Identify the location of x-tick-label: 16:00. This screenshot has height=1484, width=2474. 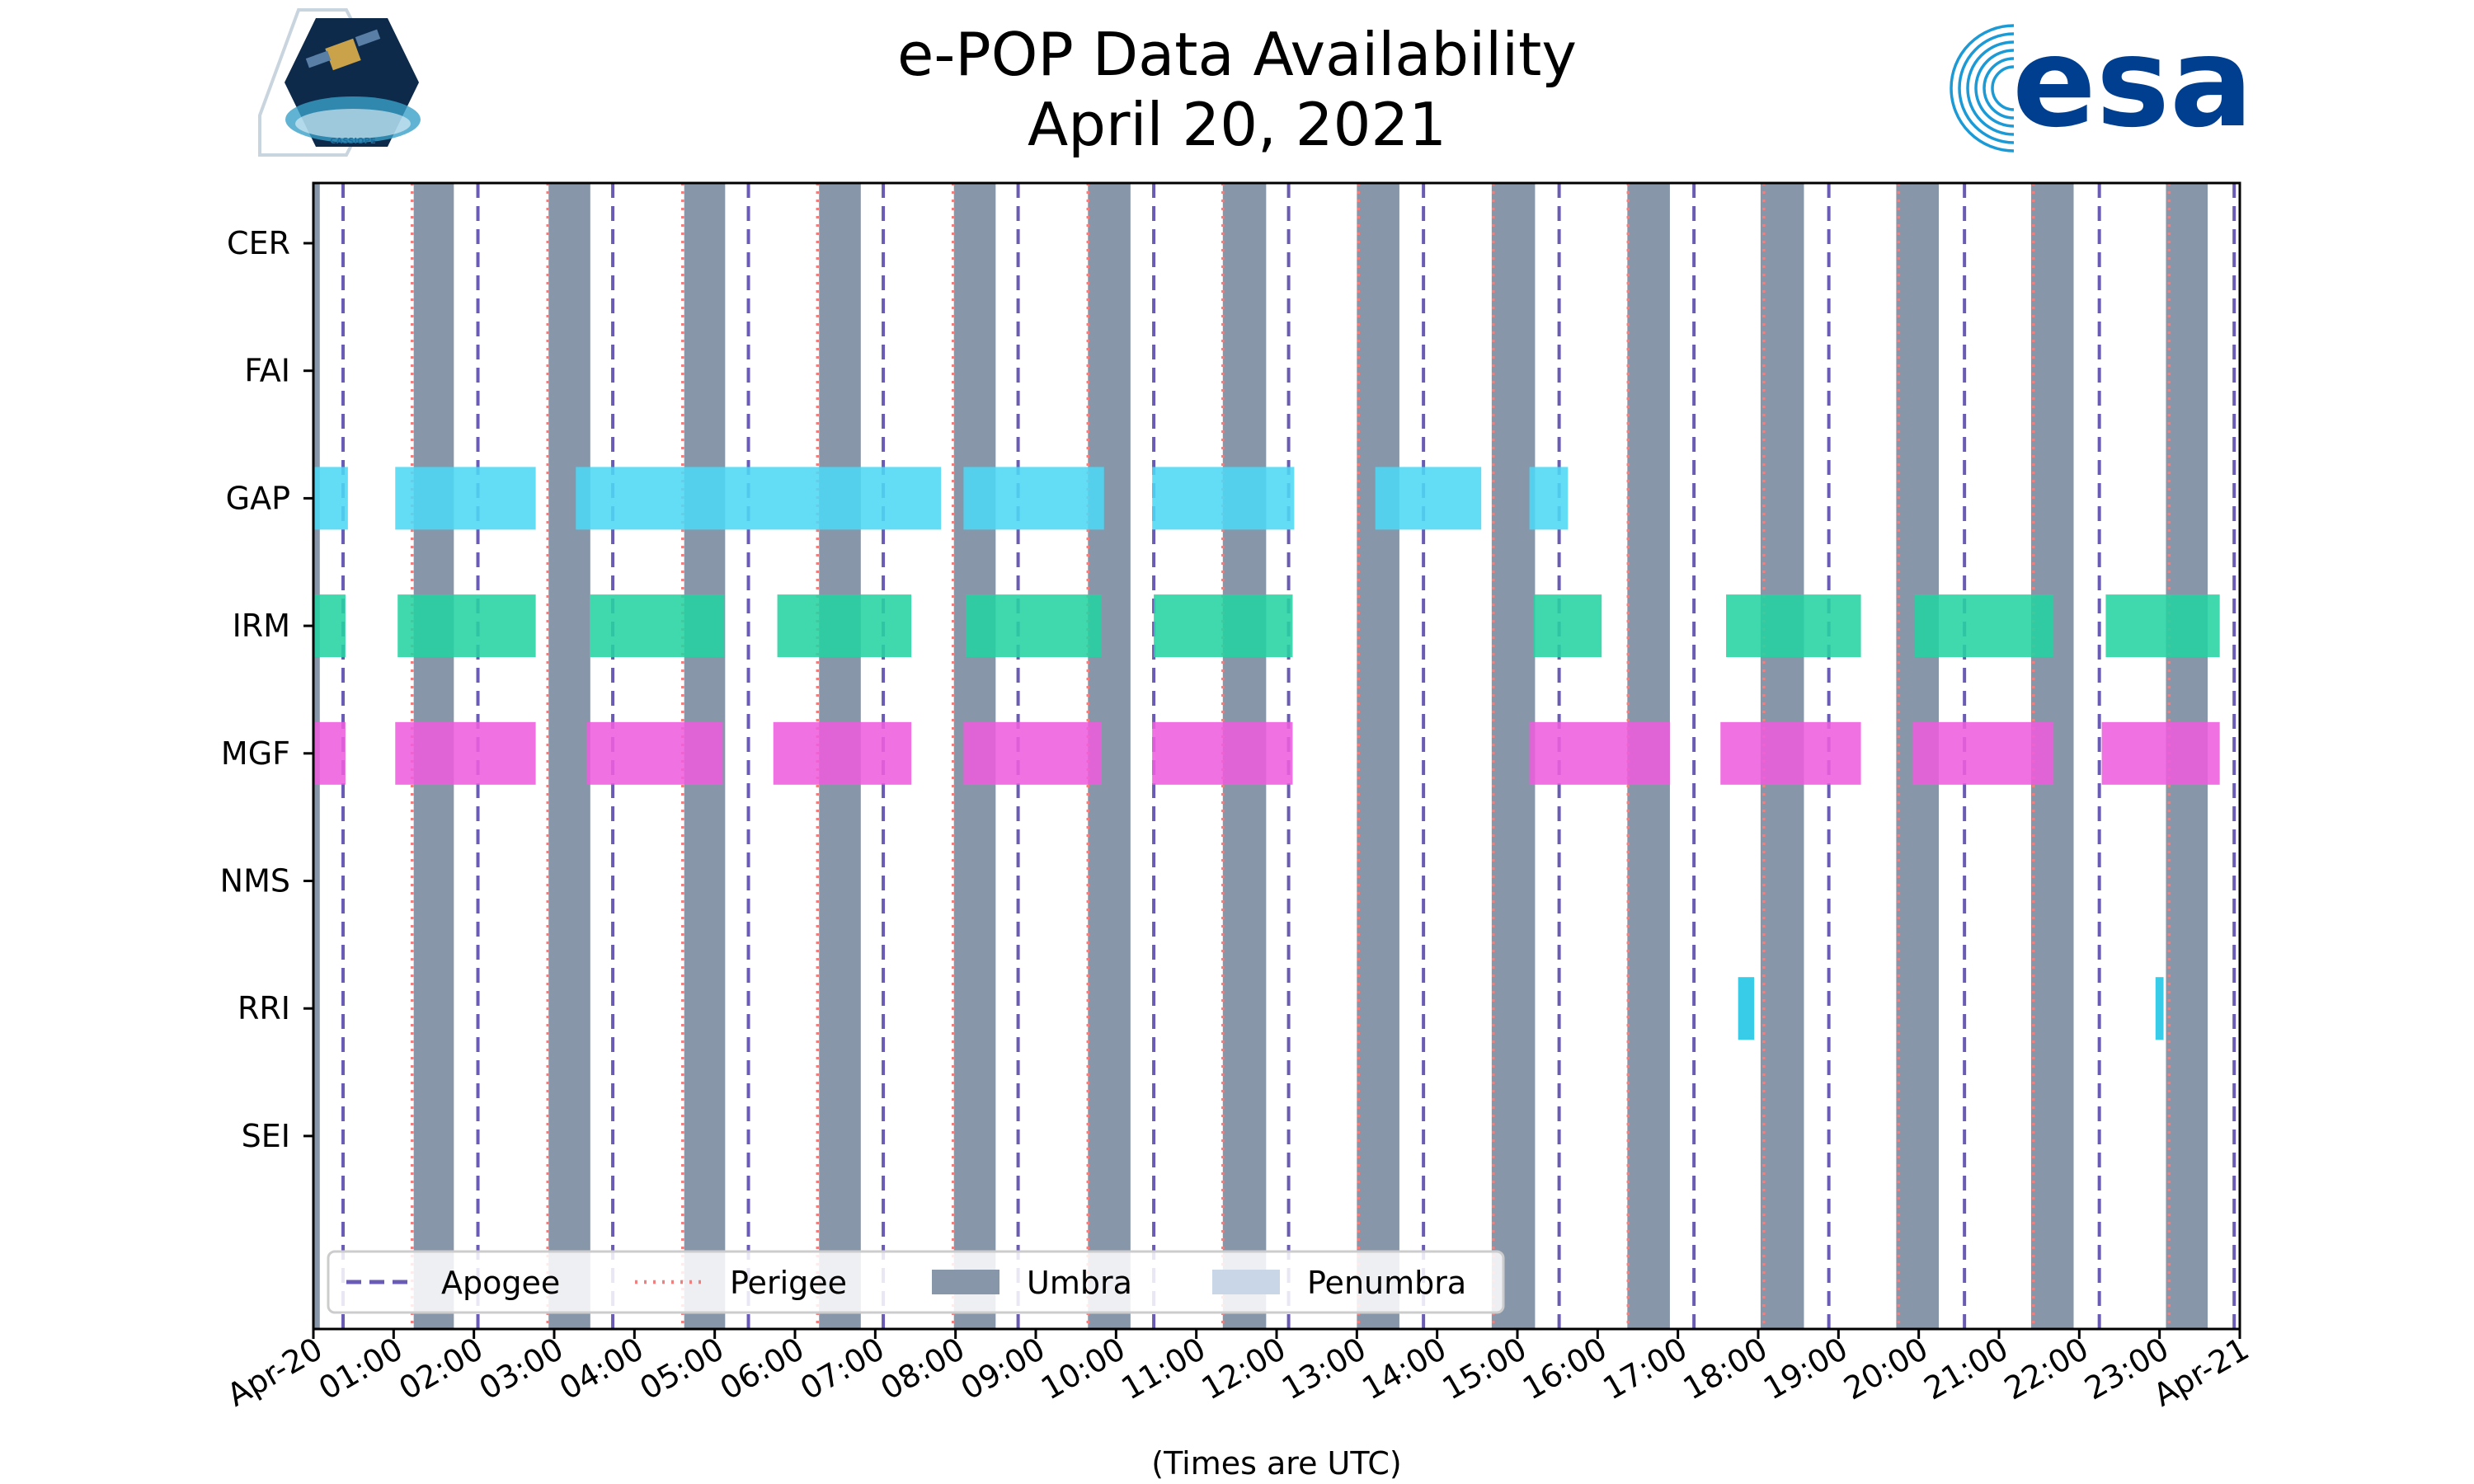
(1565, 1369).